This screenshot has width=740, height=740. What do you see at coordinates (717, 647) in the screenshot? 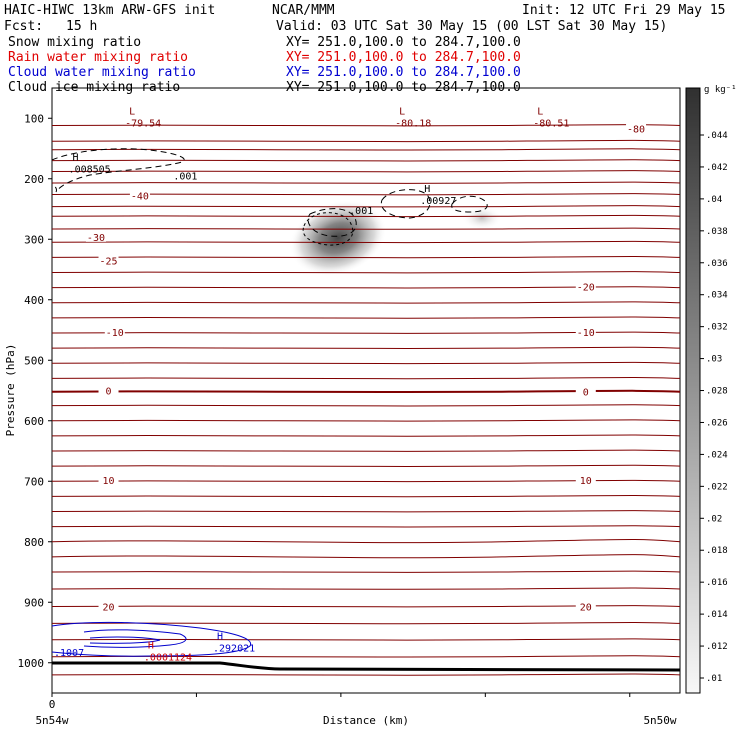
I see `colorbar-tick-label: .012` at bounding box center [717, 647].